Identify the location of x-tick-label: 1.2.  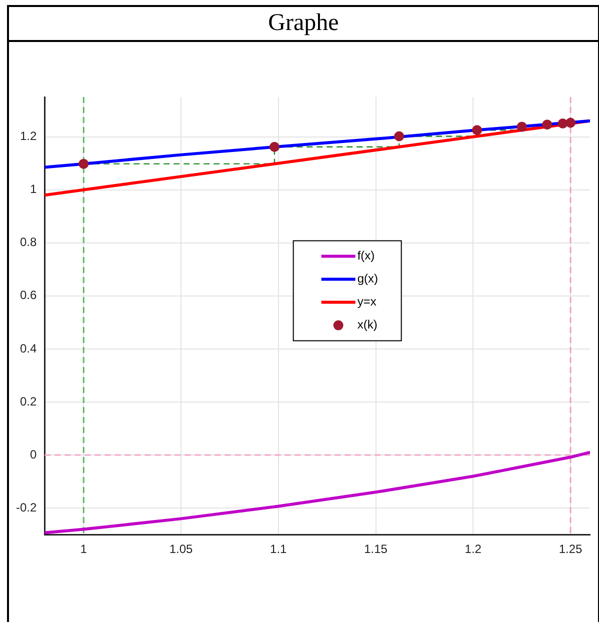
(473, 549).